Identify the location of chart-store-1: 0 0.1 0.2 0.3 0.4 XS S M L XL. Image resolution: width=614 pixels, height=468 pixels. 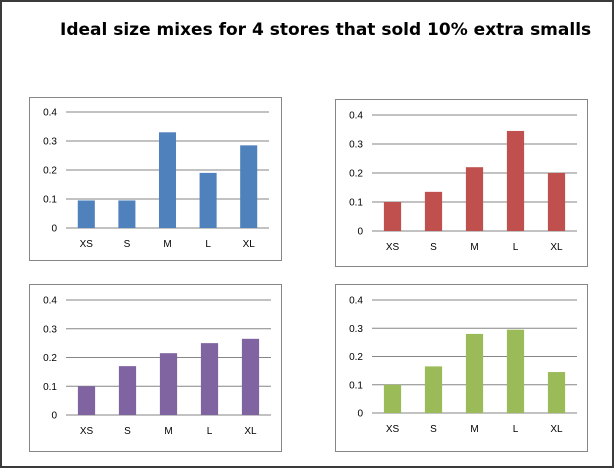
(155, 179).